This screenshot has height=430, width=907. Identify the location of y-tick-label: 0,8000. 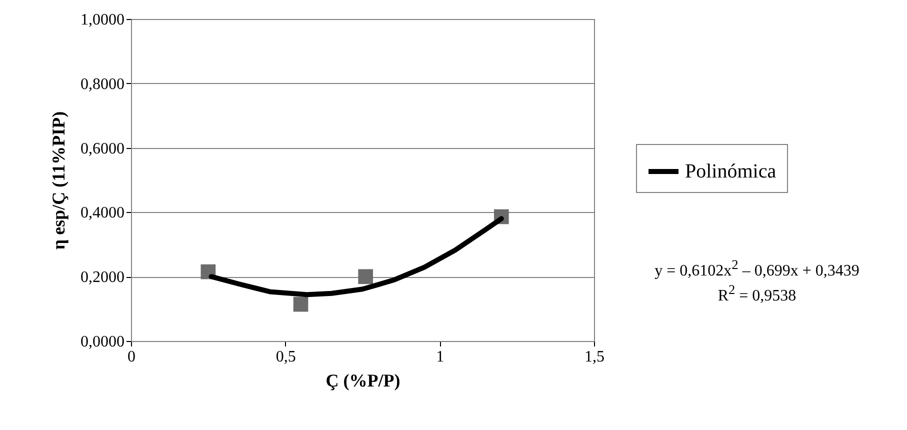
(102, 84).